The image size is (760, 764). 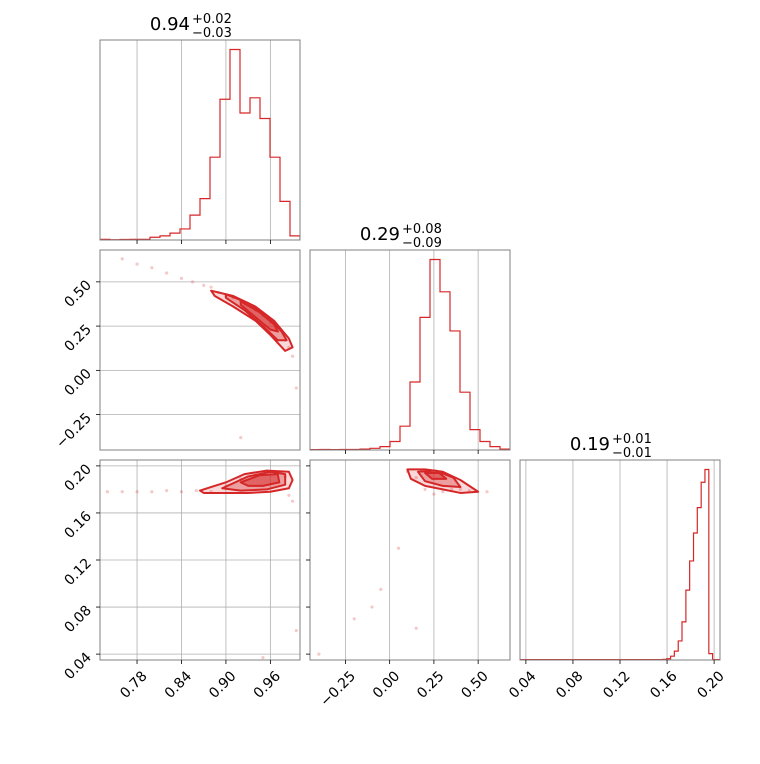 What do you see at coordinates (338, 689) in the screenshot?
I see `x-tick-label: −0.25` at bounding box center [338, 689].